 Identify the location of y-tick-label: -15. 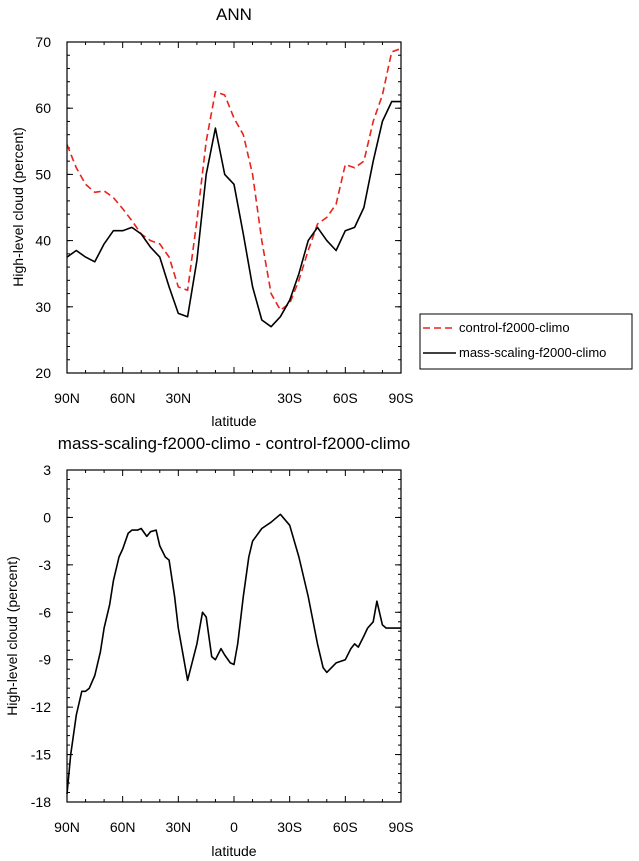
(41, 755).